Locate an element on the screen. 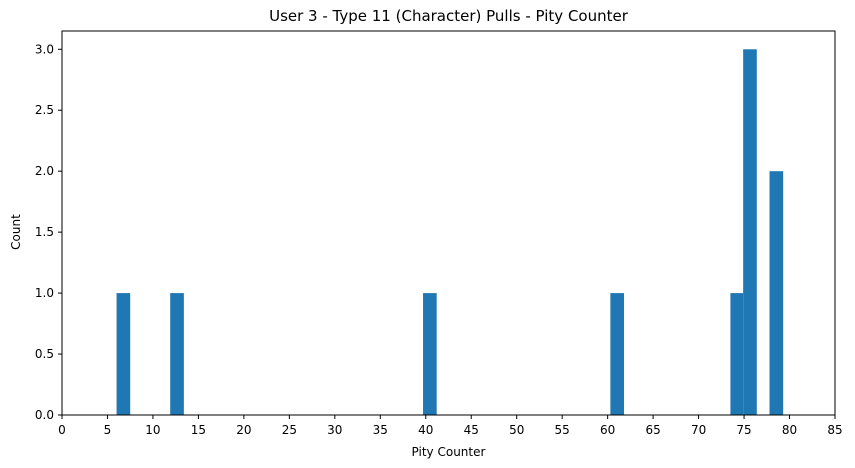 Image resolution: width=855 pixels, height=468 pixels. x-tick-label: 20 is located at coordinates (243, 430).